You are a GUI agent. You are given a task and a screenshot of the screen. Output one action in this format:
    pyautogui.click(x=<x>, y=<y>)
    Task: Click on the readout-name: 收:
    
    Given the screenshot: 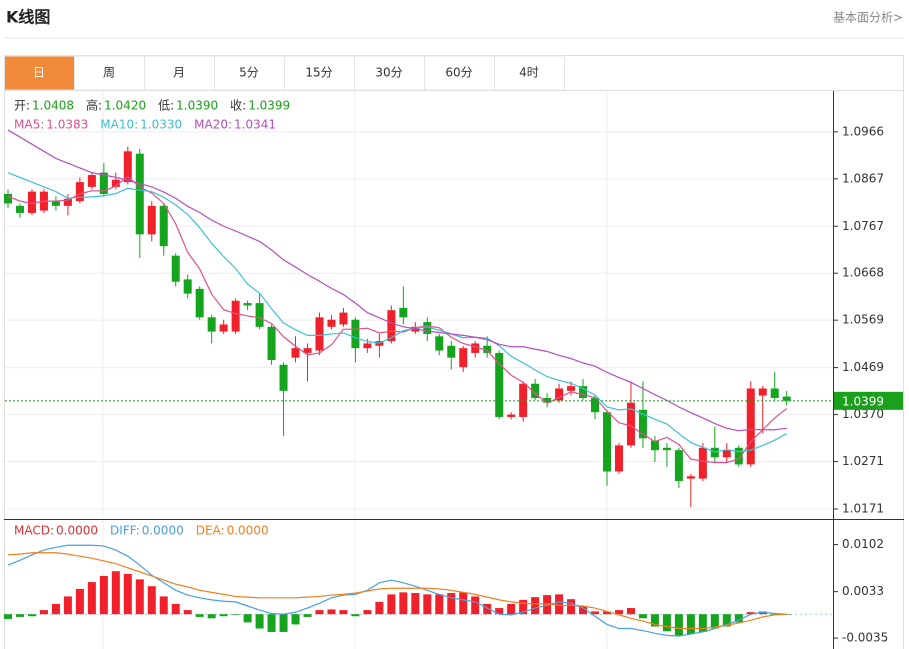 What is the action you would take?
    pyautogui.click(x=238, y=106)
    